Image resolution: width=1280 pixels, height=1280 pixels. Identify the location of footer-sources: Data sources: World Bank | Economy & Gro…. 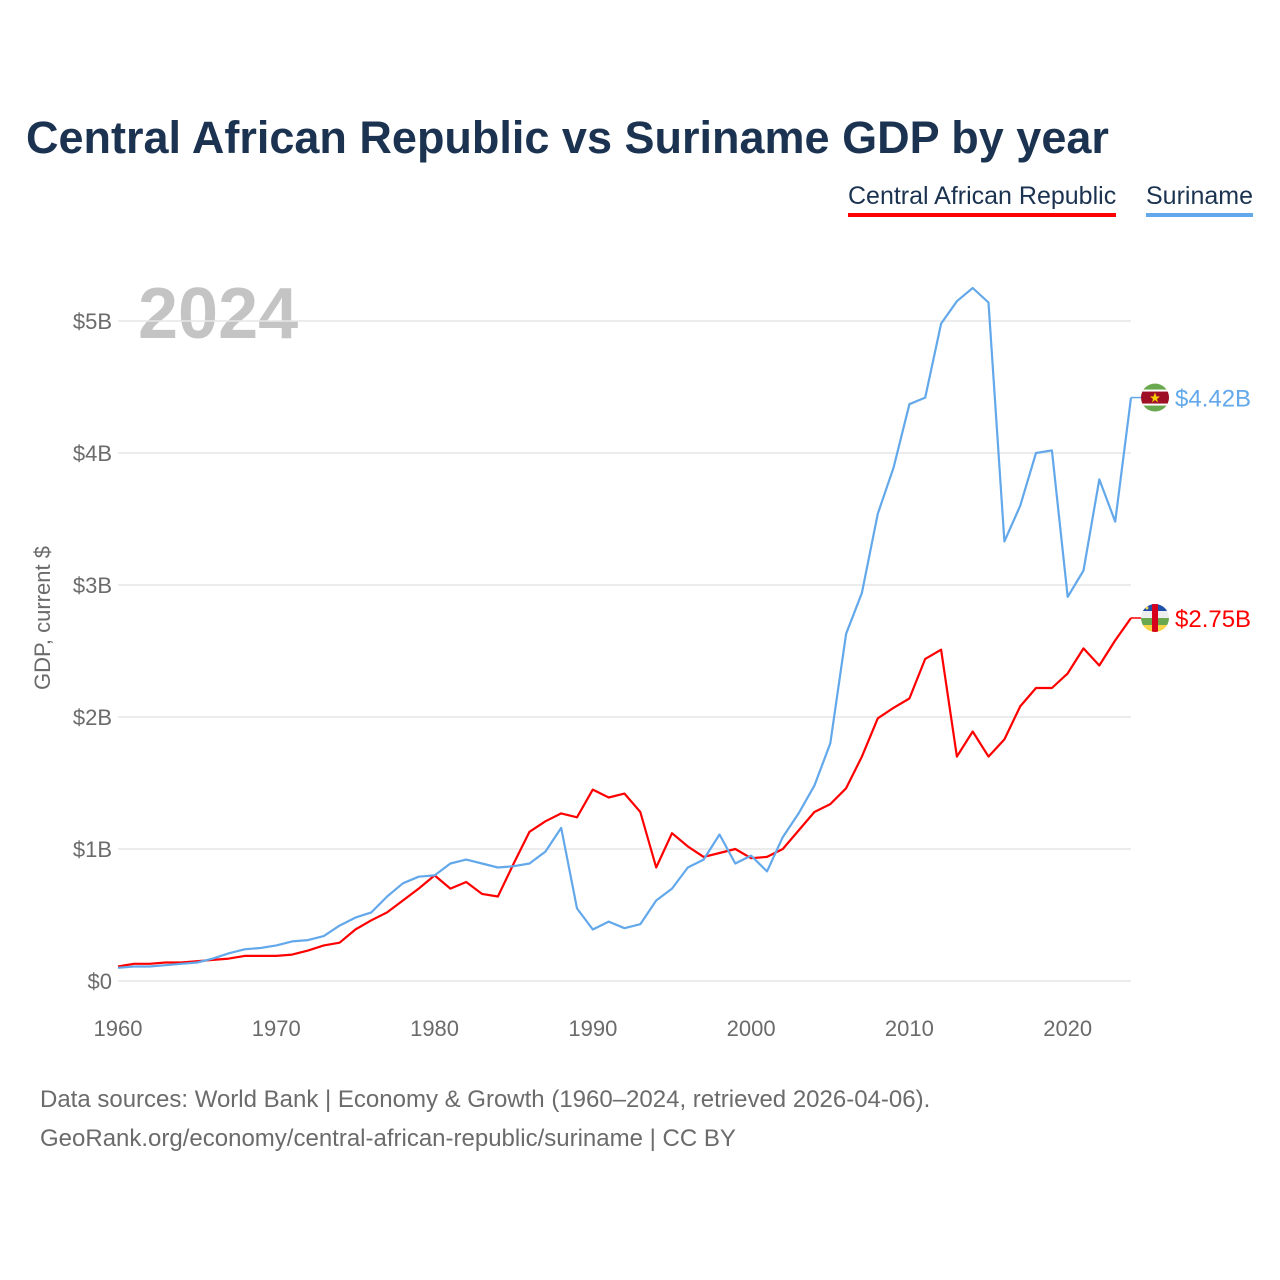
(485, 1099).